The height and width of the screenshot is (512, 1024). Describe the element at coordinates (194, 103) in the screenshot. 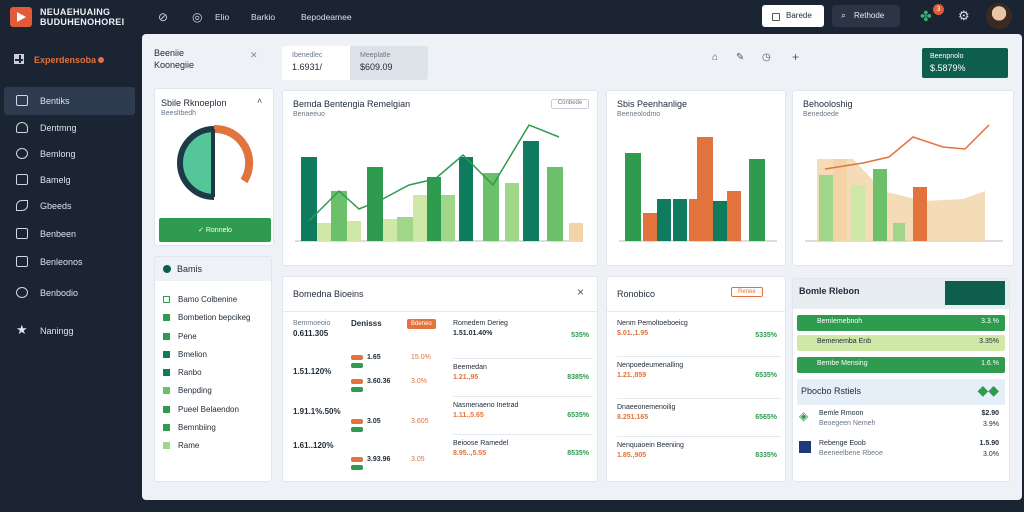

I see `donut-title: Sbile Rknoeplon` at that location.